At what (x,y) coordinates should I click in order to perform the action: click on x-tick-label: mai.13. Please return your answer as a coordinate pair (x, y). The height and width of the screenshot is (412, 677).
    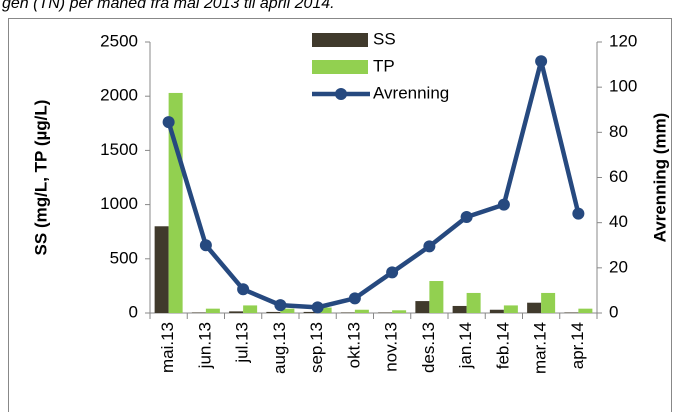
    Looking at the image, I should click on (167, 347).